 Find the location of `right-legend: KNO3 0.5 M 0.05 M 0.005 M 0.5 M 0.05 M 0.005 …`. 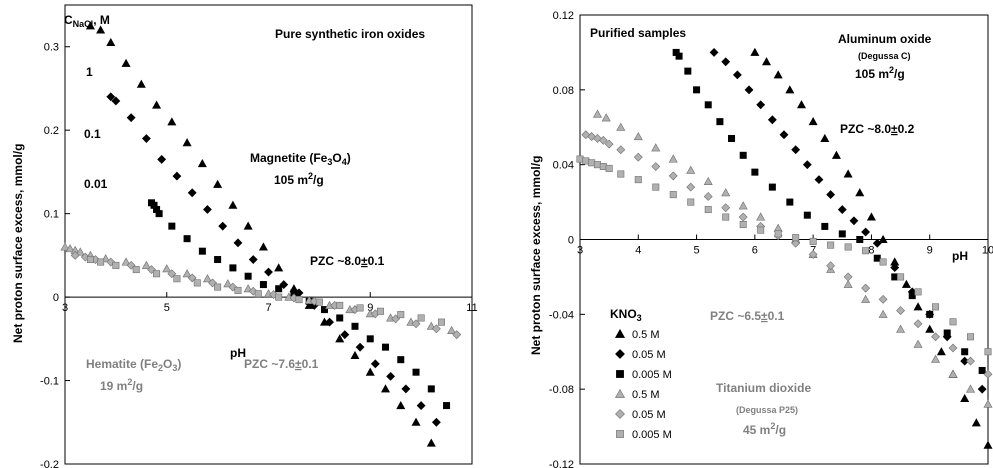

right-legend: KNO3 0.5 M 0.05 M 0.005 M 0.5 M 0.05 M 0.005 … is located at coordinates (641, 374).